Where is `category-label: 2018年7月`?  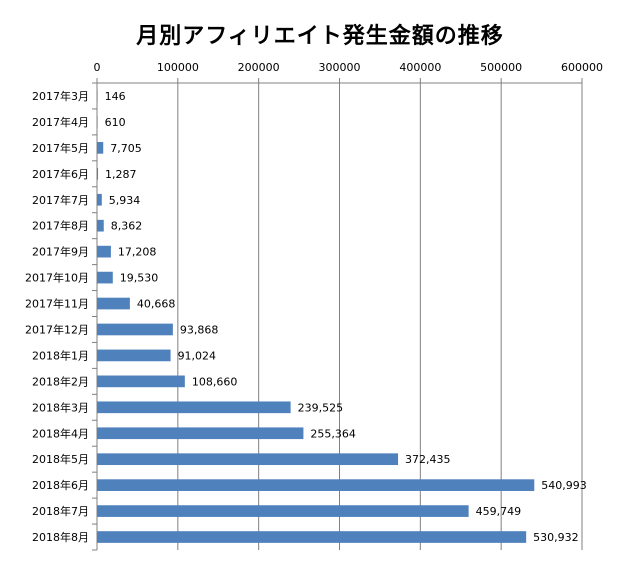
category-label: 2018年7月 is located at coordinates (60, 511).